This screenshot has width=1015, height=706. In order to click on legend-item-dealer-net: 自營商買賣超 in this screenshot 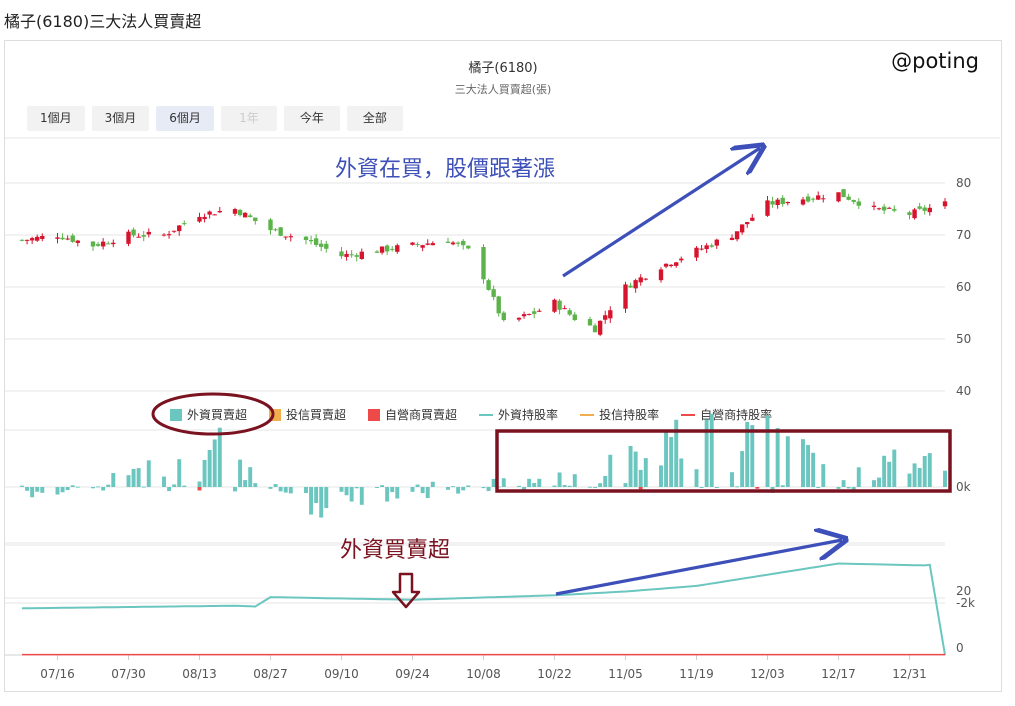, I will do `click(412, 414)`.